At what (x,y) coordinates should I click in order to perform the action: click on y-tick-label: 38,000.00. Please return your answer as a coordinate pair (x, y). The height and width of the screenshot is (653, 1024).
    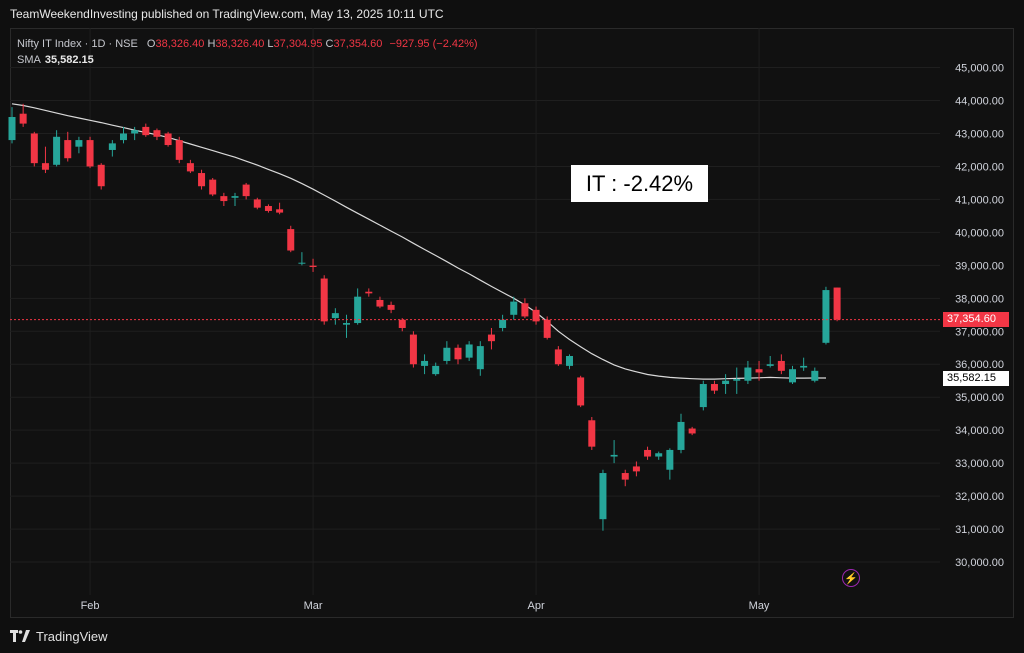
    Looking at the image, I should click on (979, 299).